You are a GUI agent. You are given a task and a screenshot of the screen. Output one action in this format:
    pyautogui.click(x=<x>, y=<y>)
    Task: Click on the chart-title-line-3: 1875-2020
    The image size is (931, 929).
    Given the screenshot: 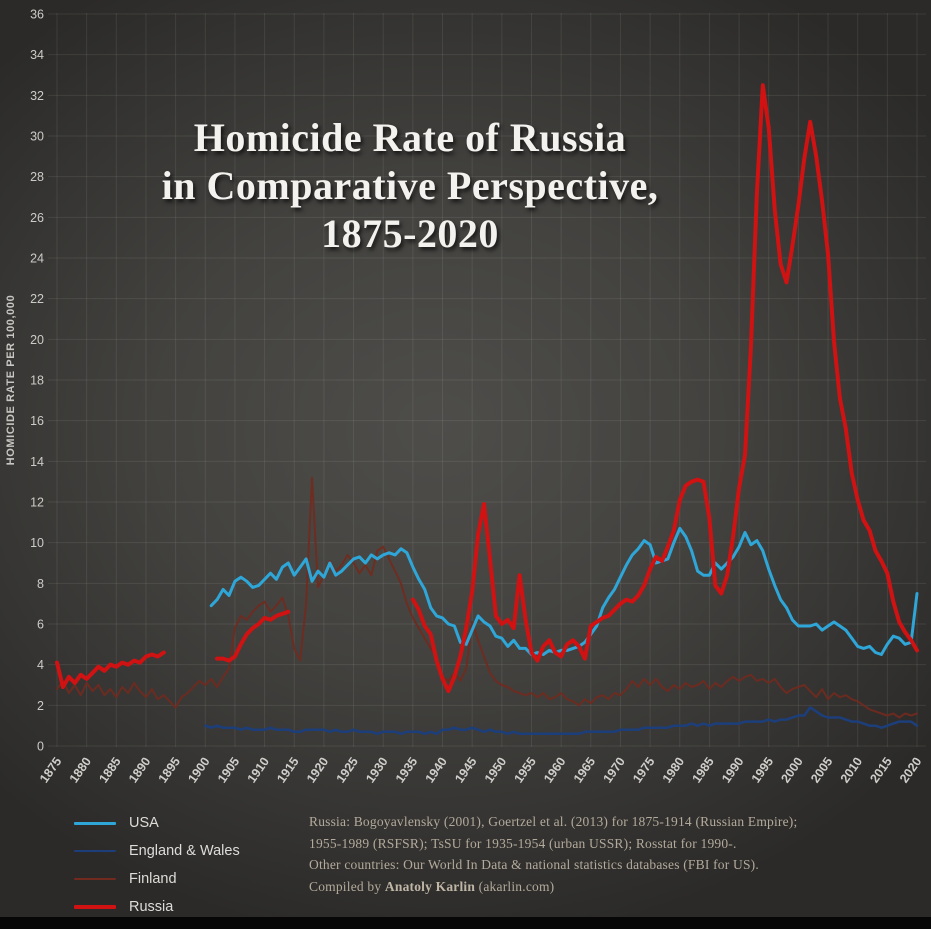 What is the action you would take?
    pyautogui.click(x=410, y=233)
    